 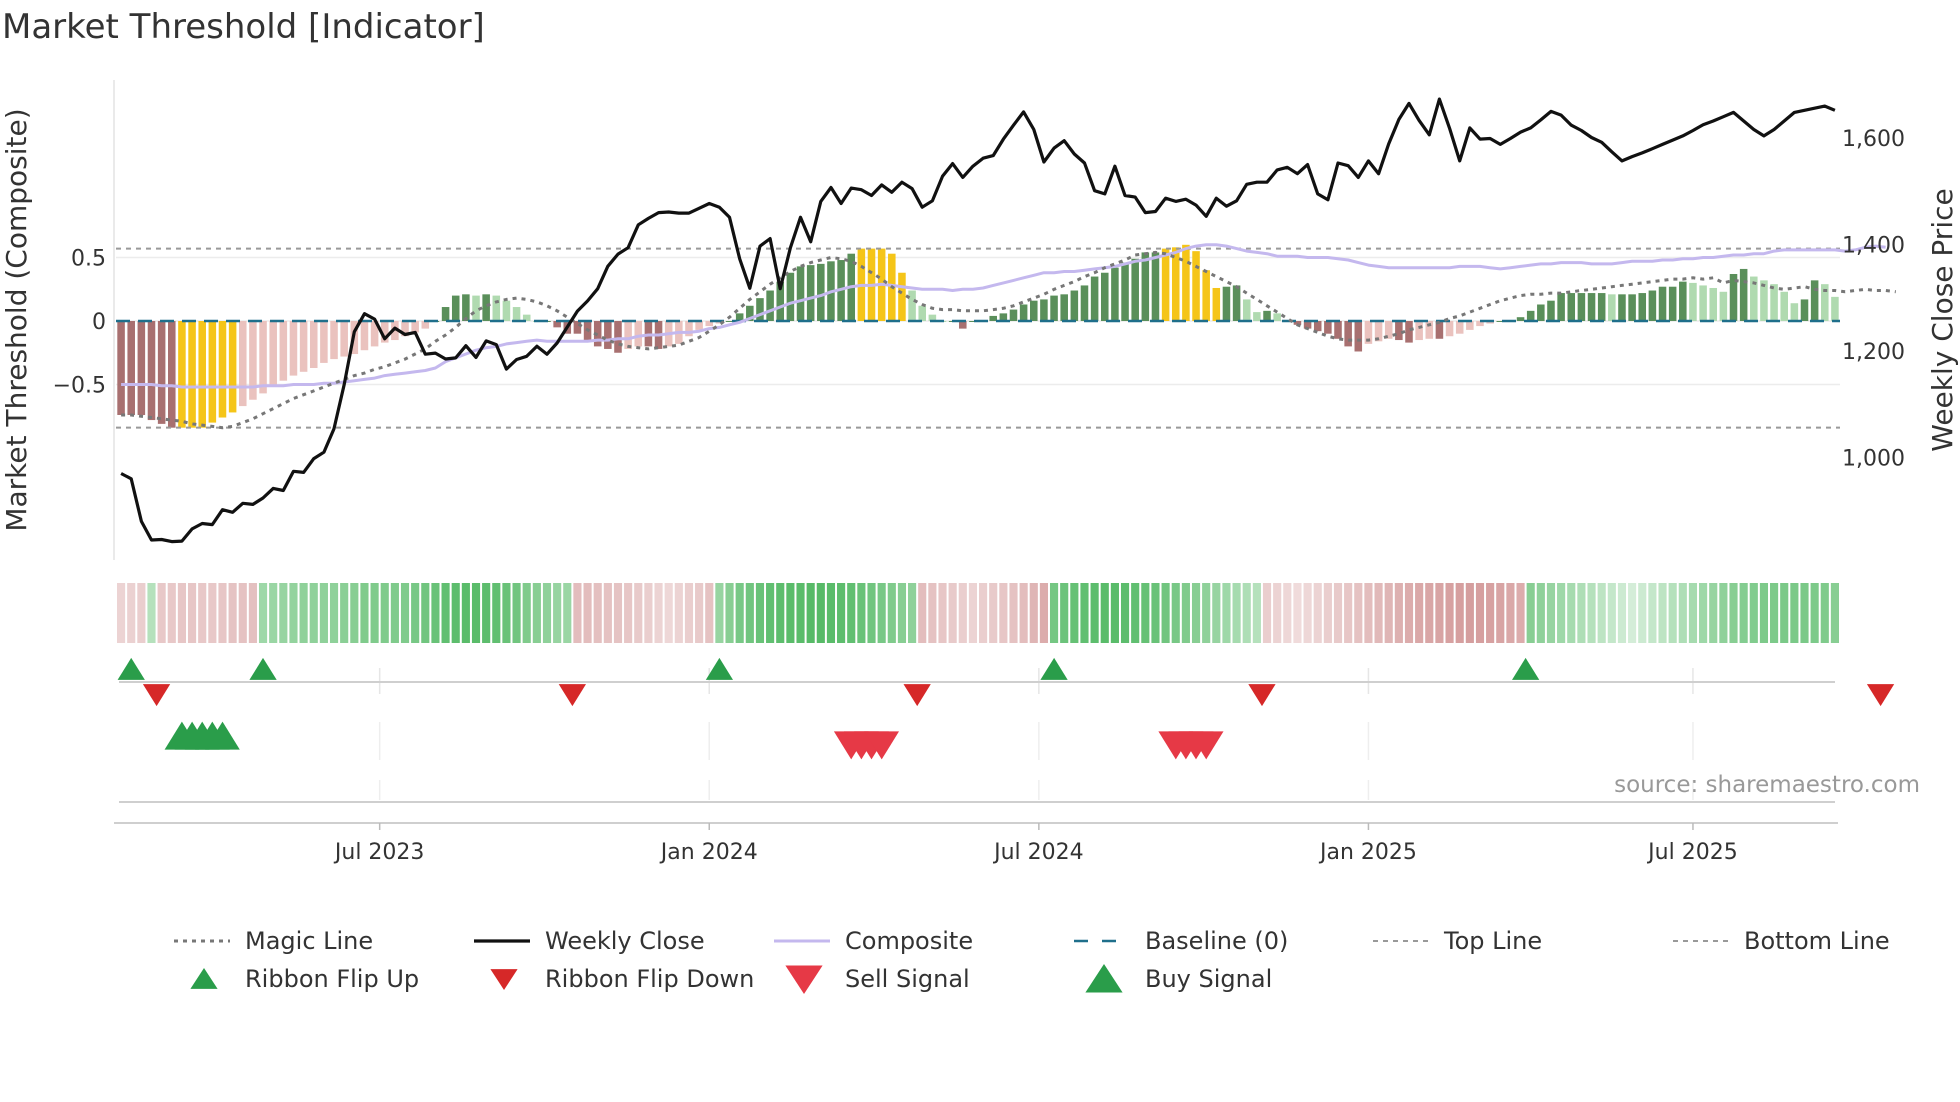 What do you see at coordinates (625, 941) in the screenshot?
I see `legend-label: Weekly Close` at bounding box center [625, 941].